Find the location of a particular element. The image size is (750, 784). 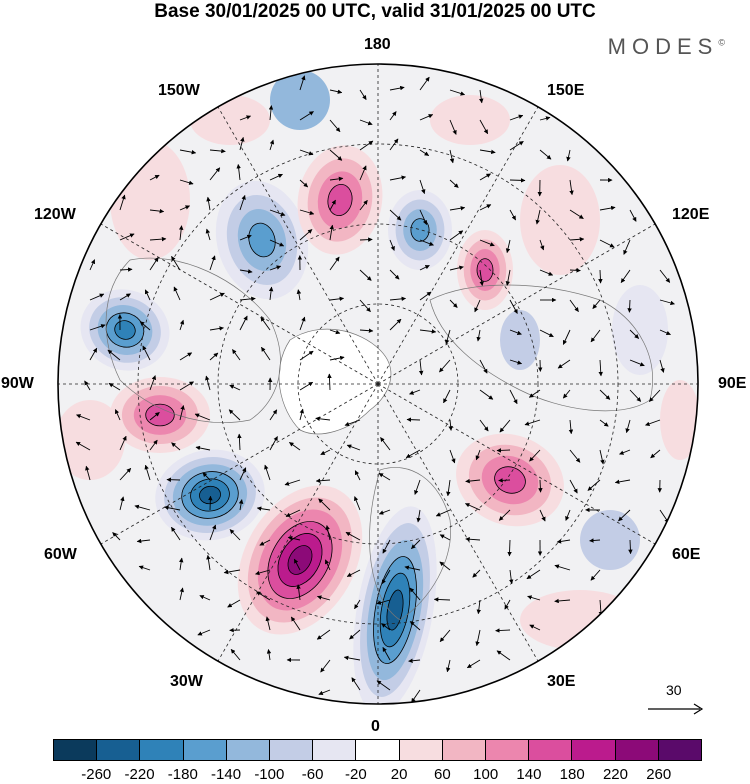

lon-label-150w: 150W is located at coordinates (179, 91).